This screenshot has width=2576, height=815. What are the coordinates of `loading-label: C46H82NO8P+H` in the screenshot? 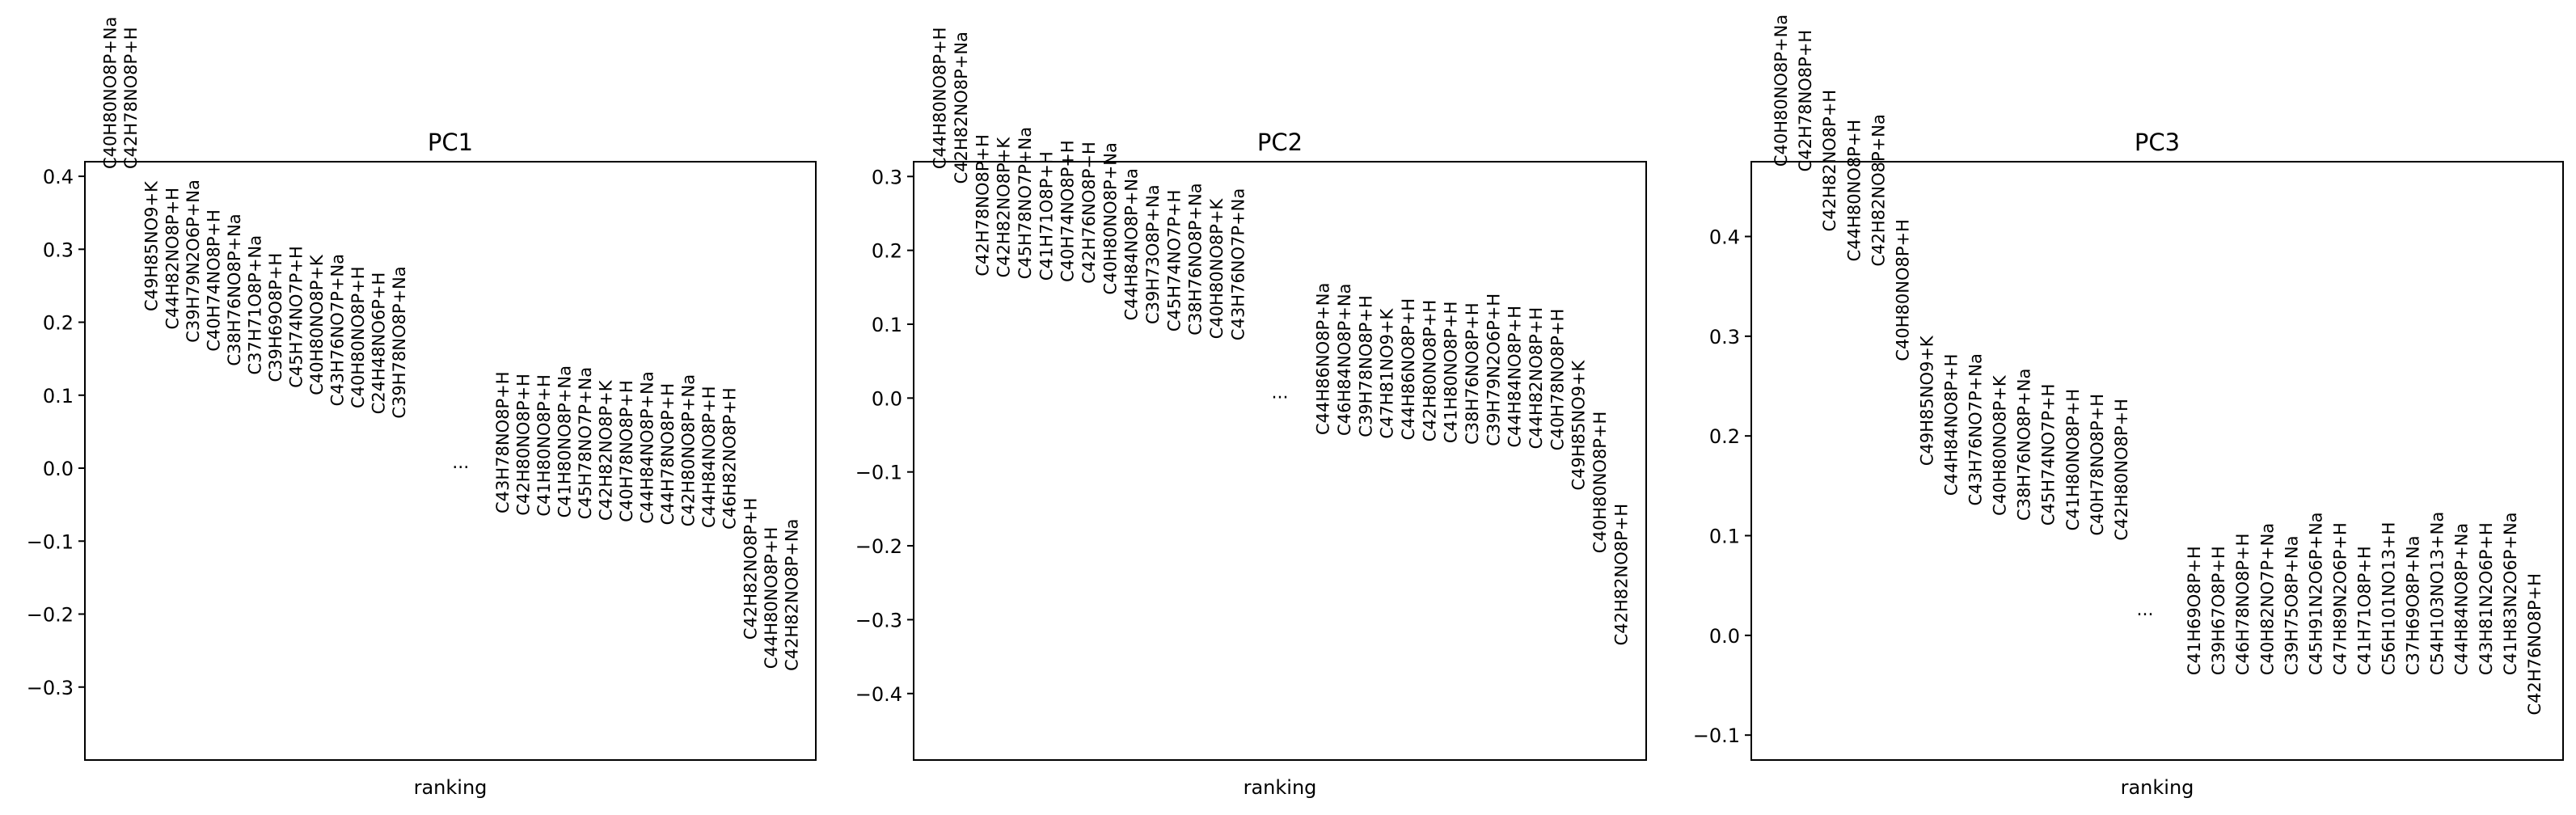 It's located at (730, 459).